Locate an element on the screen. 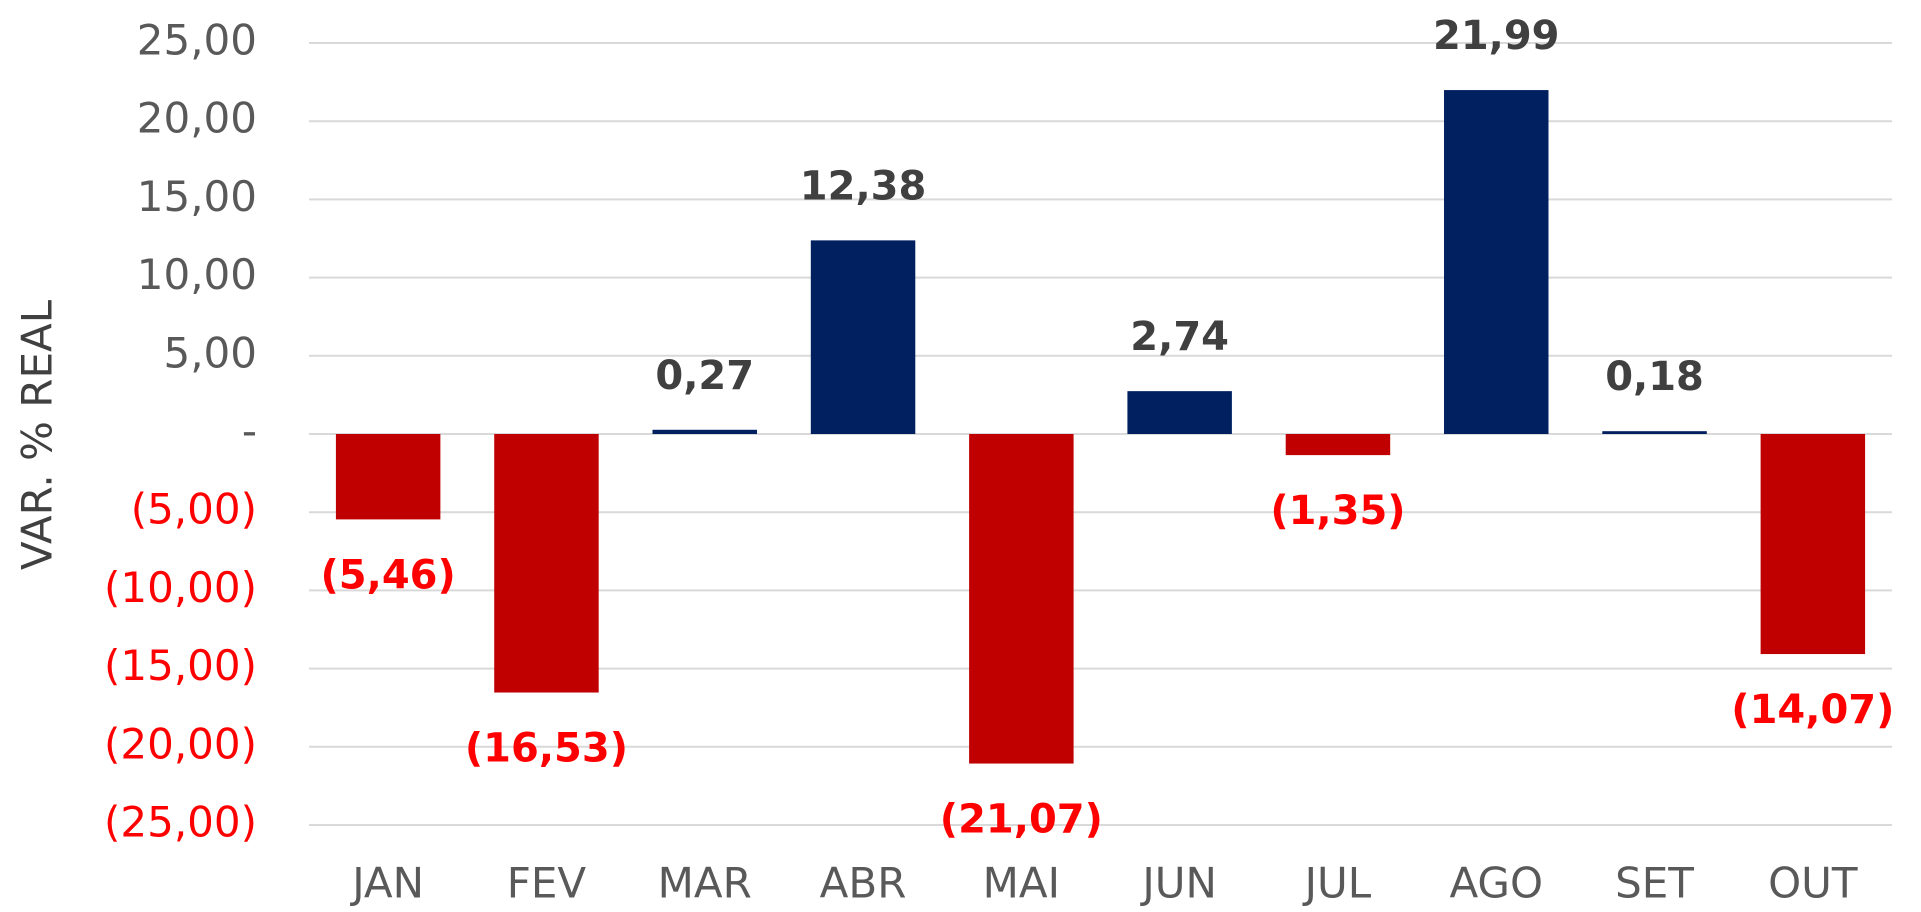 This screenshot has width=1921, height=912. x-tick-label: JAN is located at coordinates (386, 883).